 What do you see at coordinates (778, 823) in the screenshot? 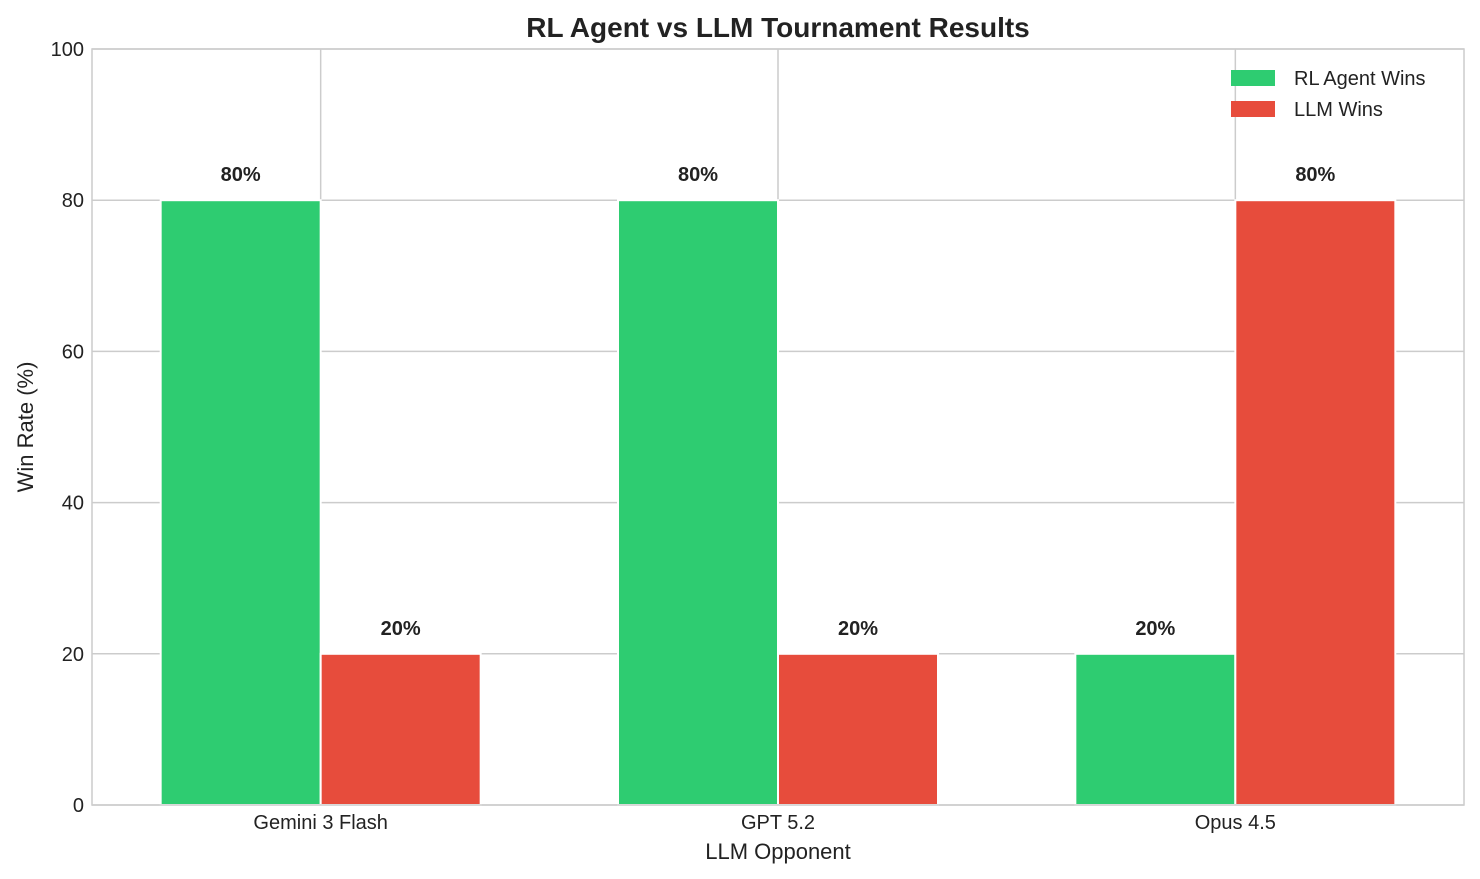
I see `x-tick-label: GPT 5.2` at bounding box center [778, 823].